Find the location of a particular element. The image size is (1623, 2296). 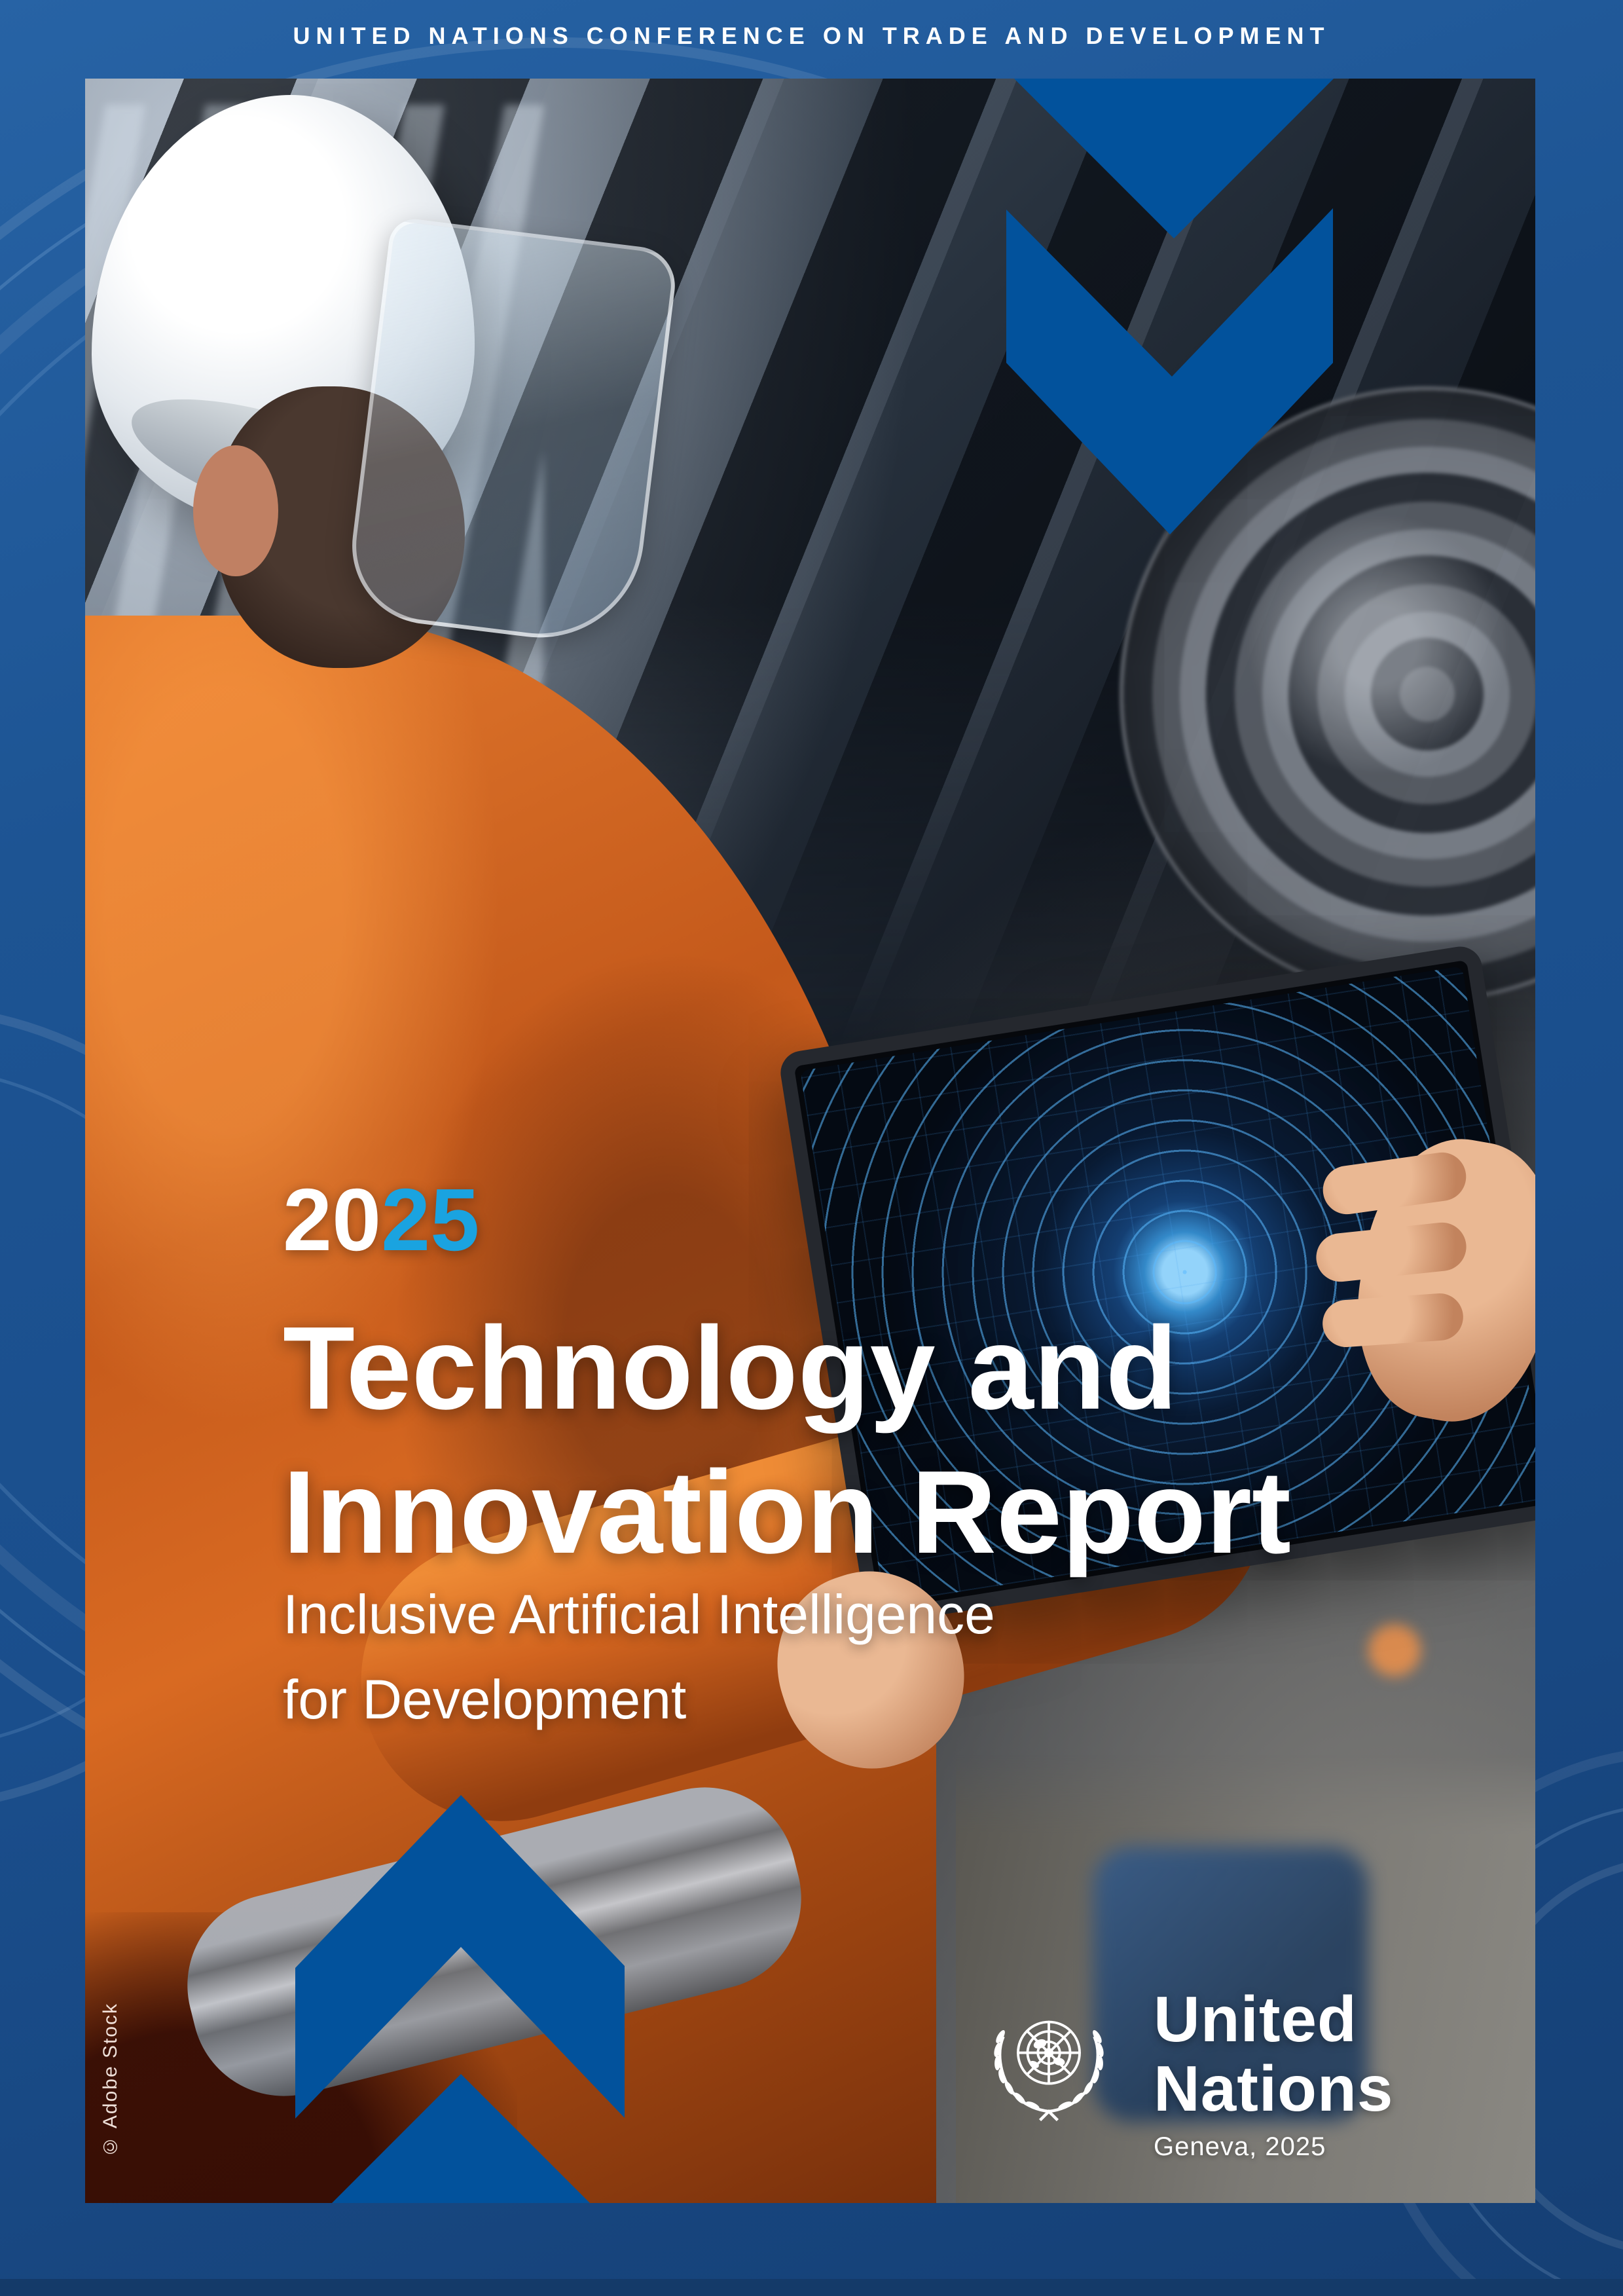

un-emblem-icon is located at coordinates (1049, 2071).